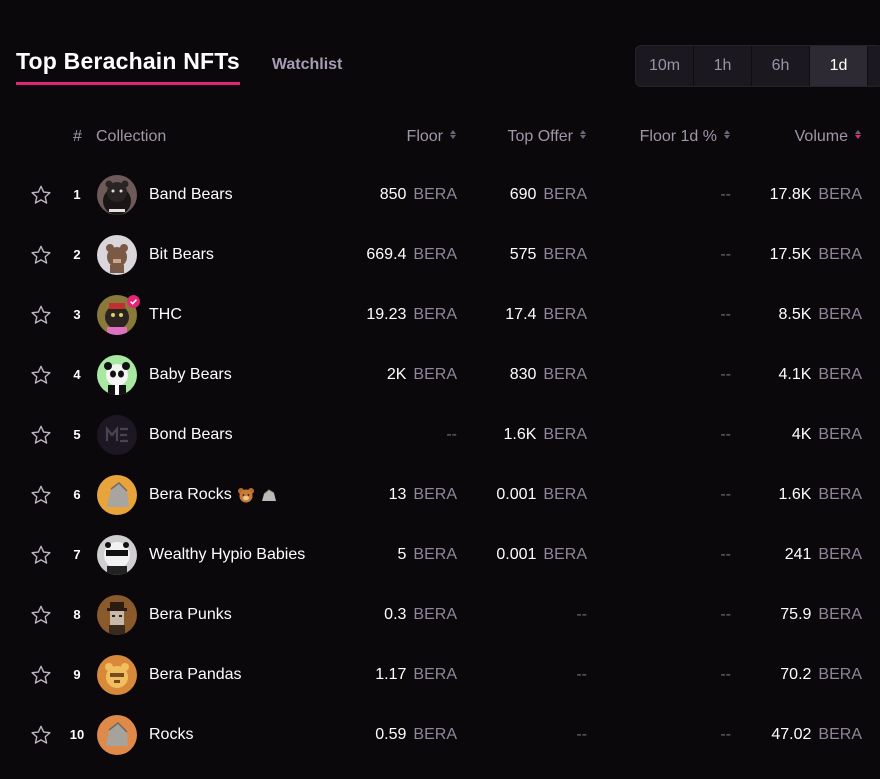  What do you see at coordinates (816, 734) in the screenshot?
I see `volume: 47.02 BERA` at bounding box center [816, 734].